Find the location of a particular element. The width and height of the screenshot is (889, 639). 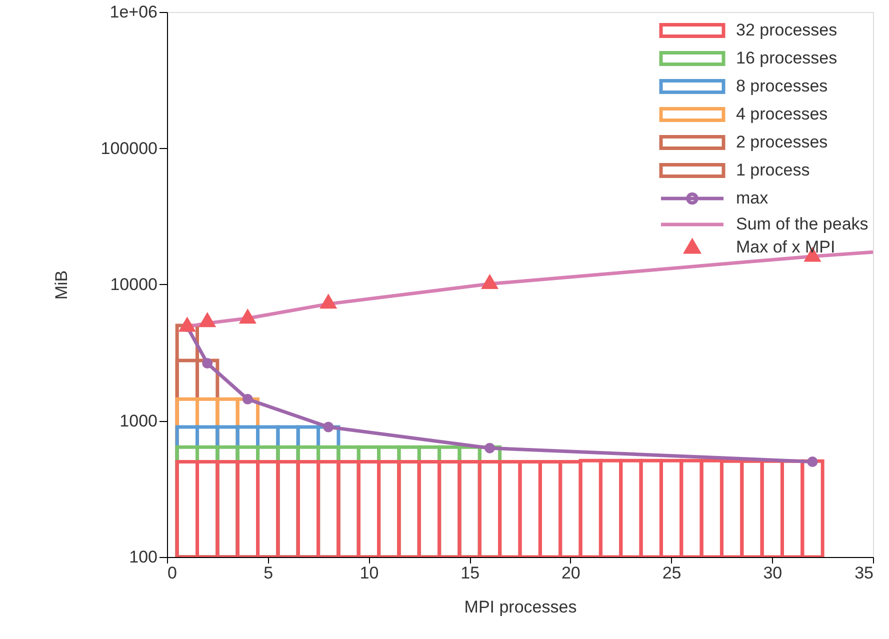

legend-label: 8 processes is located at coordinates (782, 86).